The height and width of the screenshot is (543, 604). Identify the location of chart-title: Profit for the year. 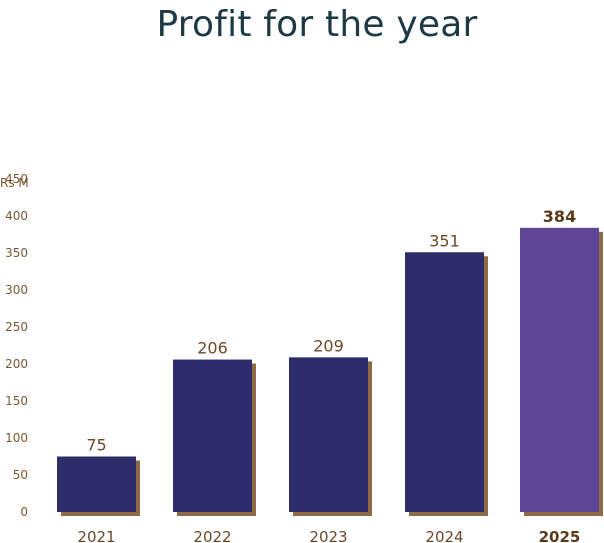
(317, 24).